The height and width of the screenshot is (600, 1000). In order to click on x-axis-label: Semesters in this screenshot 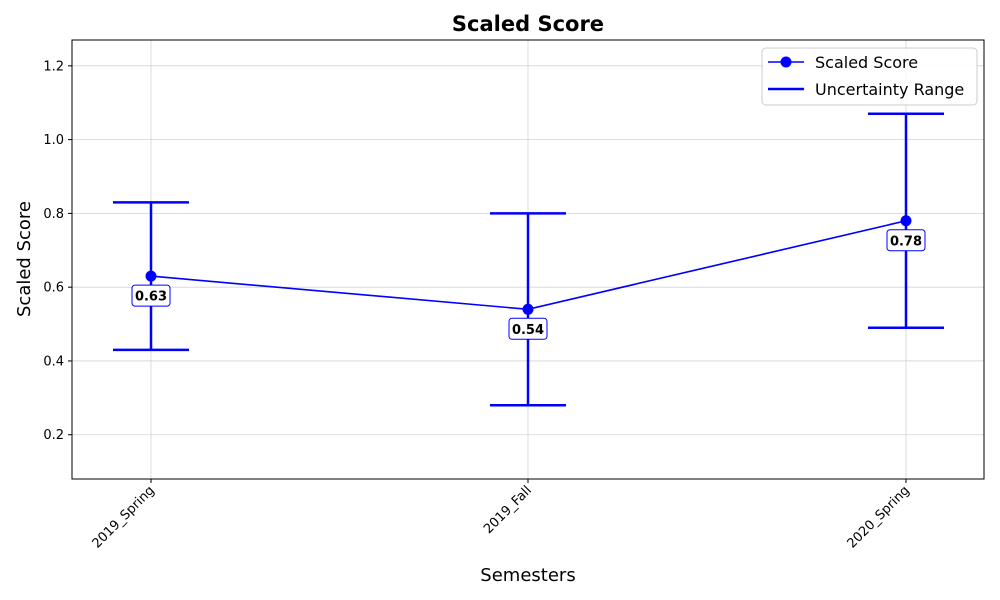, I will do `click(527, 575)`.